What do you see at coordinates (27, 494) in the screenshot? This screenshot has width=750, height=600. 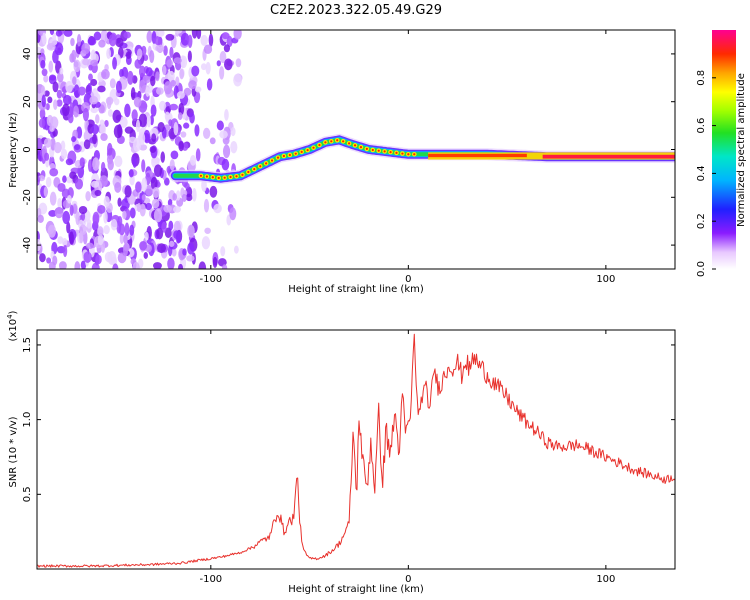 I see `y-tick-label: 0.5` at bounding box center [27, 494].